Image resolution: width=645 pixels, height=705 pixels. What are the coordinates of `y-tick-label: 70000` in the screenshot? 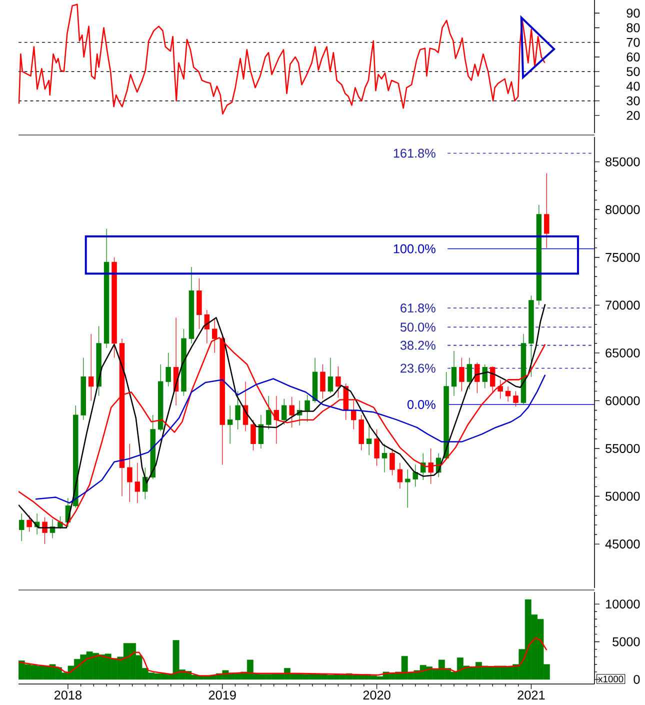 It's located at (623, 305).